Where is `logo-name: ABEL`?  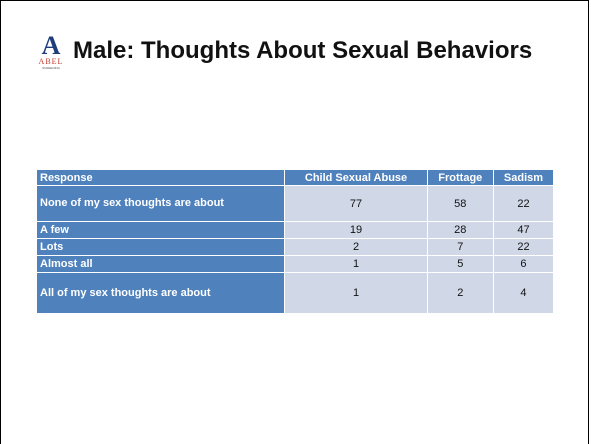 logo-name: ABEL is located at coordinates (51, 61).